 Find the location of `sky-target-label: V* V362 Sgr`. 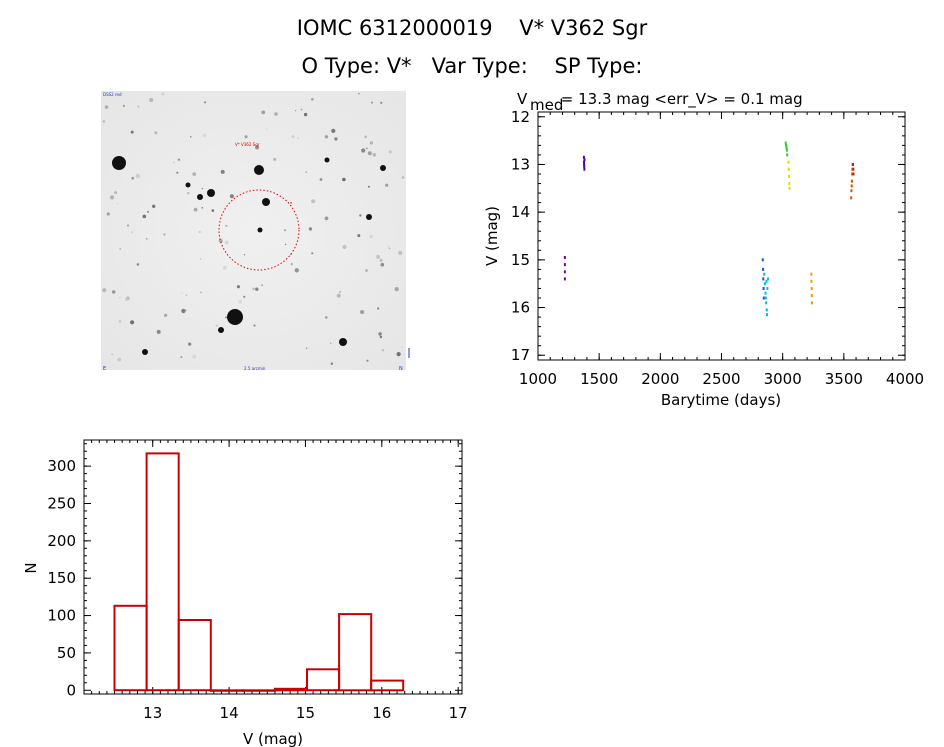

sky-target-label: V* V362 Sgr is located at coordinates (247, 144).